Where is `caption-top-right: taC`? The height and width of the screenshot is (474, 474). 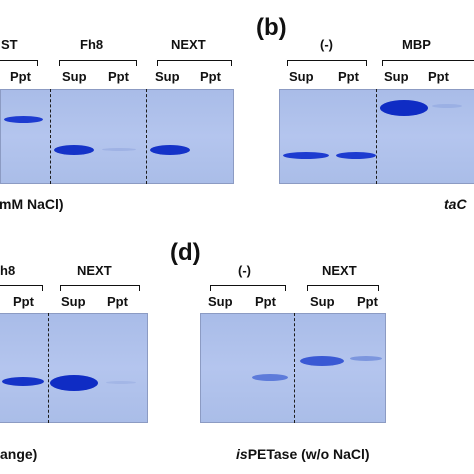 caption-top-right: taC is located at coordinates (455, 204).